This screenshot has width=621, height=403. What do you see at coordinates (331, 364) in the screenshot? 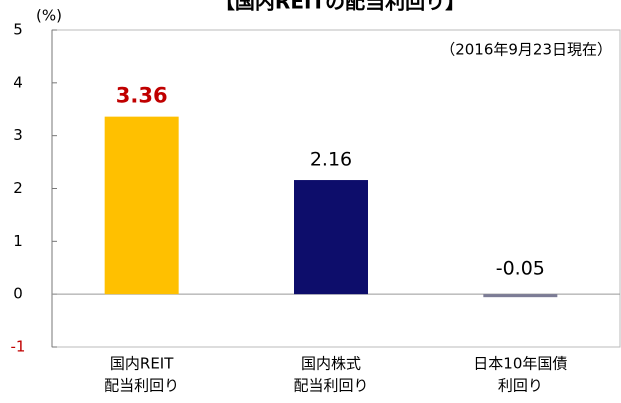
I see `x-tick-label: 国内株式` at bounding box center [331, 364].